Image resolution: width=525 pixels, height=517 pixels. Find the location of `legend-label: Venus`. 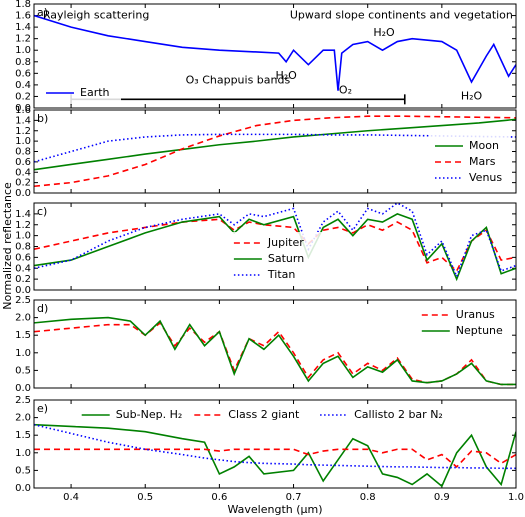

legend-label: Venus is located at coordinates (485, 177).